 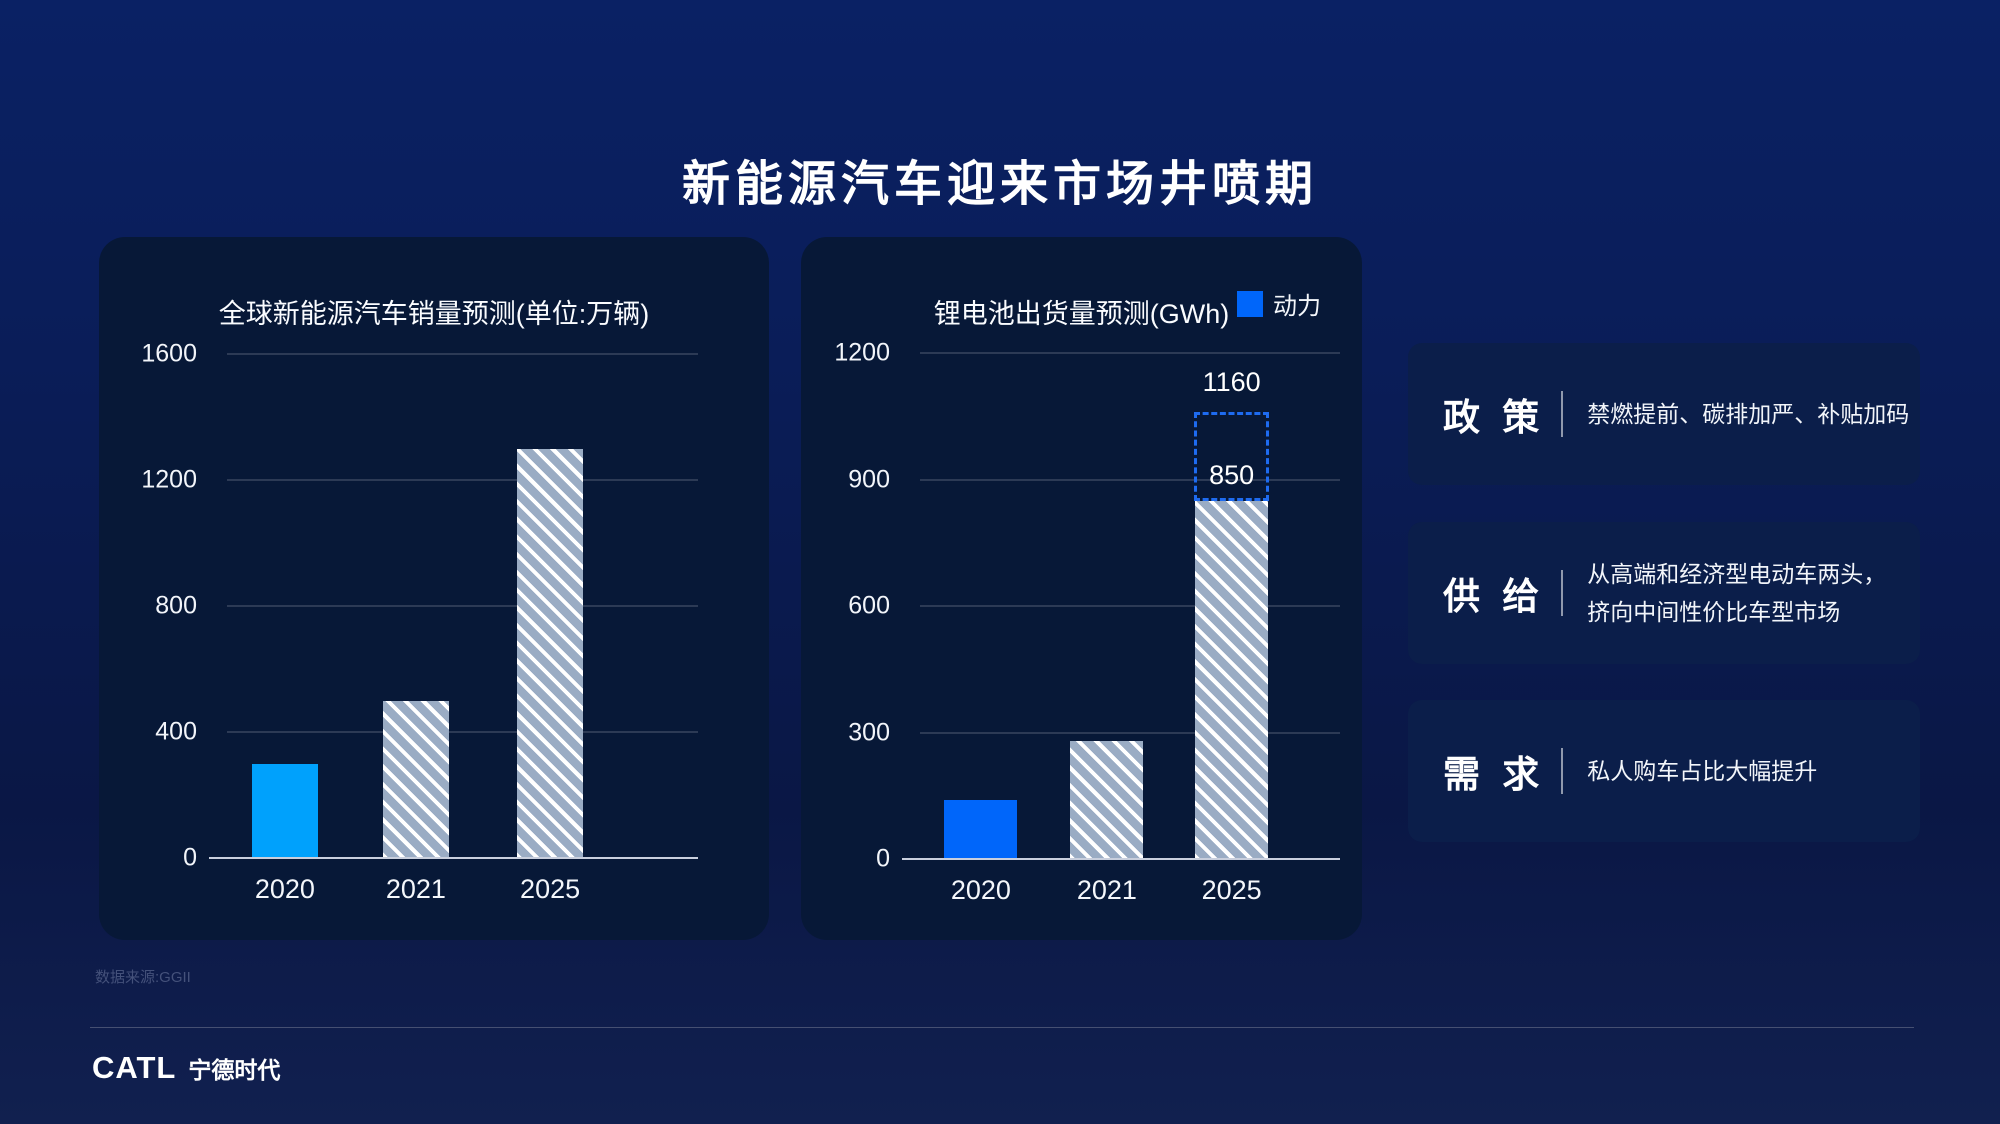 I want to click on battery-shipment-chart-title: 锂电池出货量预测(GWh), so click(x=1081, y=314).